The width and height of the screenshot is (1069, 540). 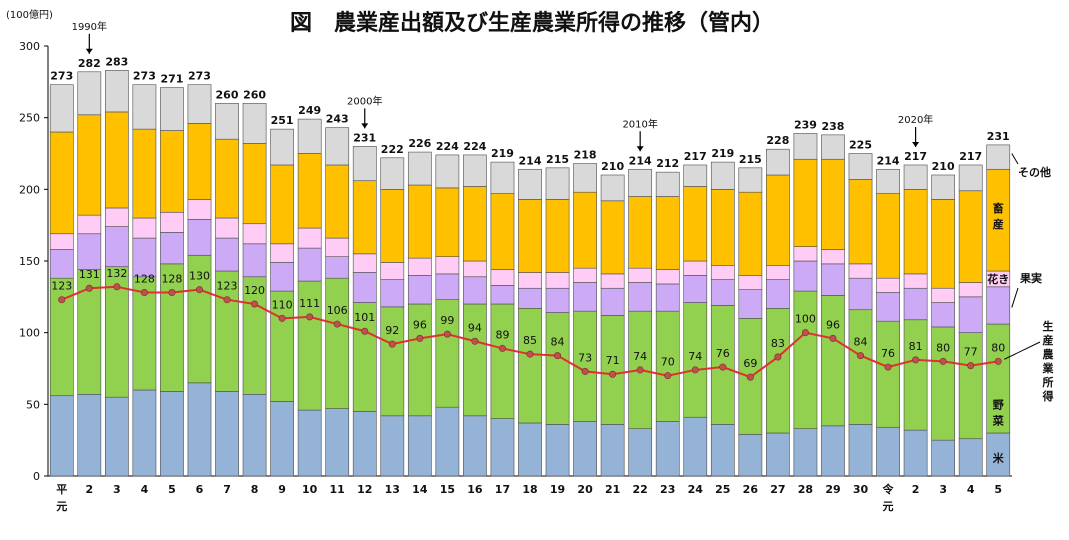 I want to click on income-value-label: 76, so click(x=888, y=353).